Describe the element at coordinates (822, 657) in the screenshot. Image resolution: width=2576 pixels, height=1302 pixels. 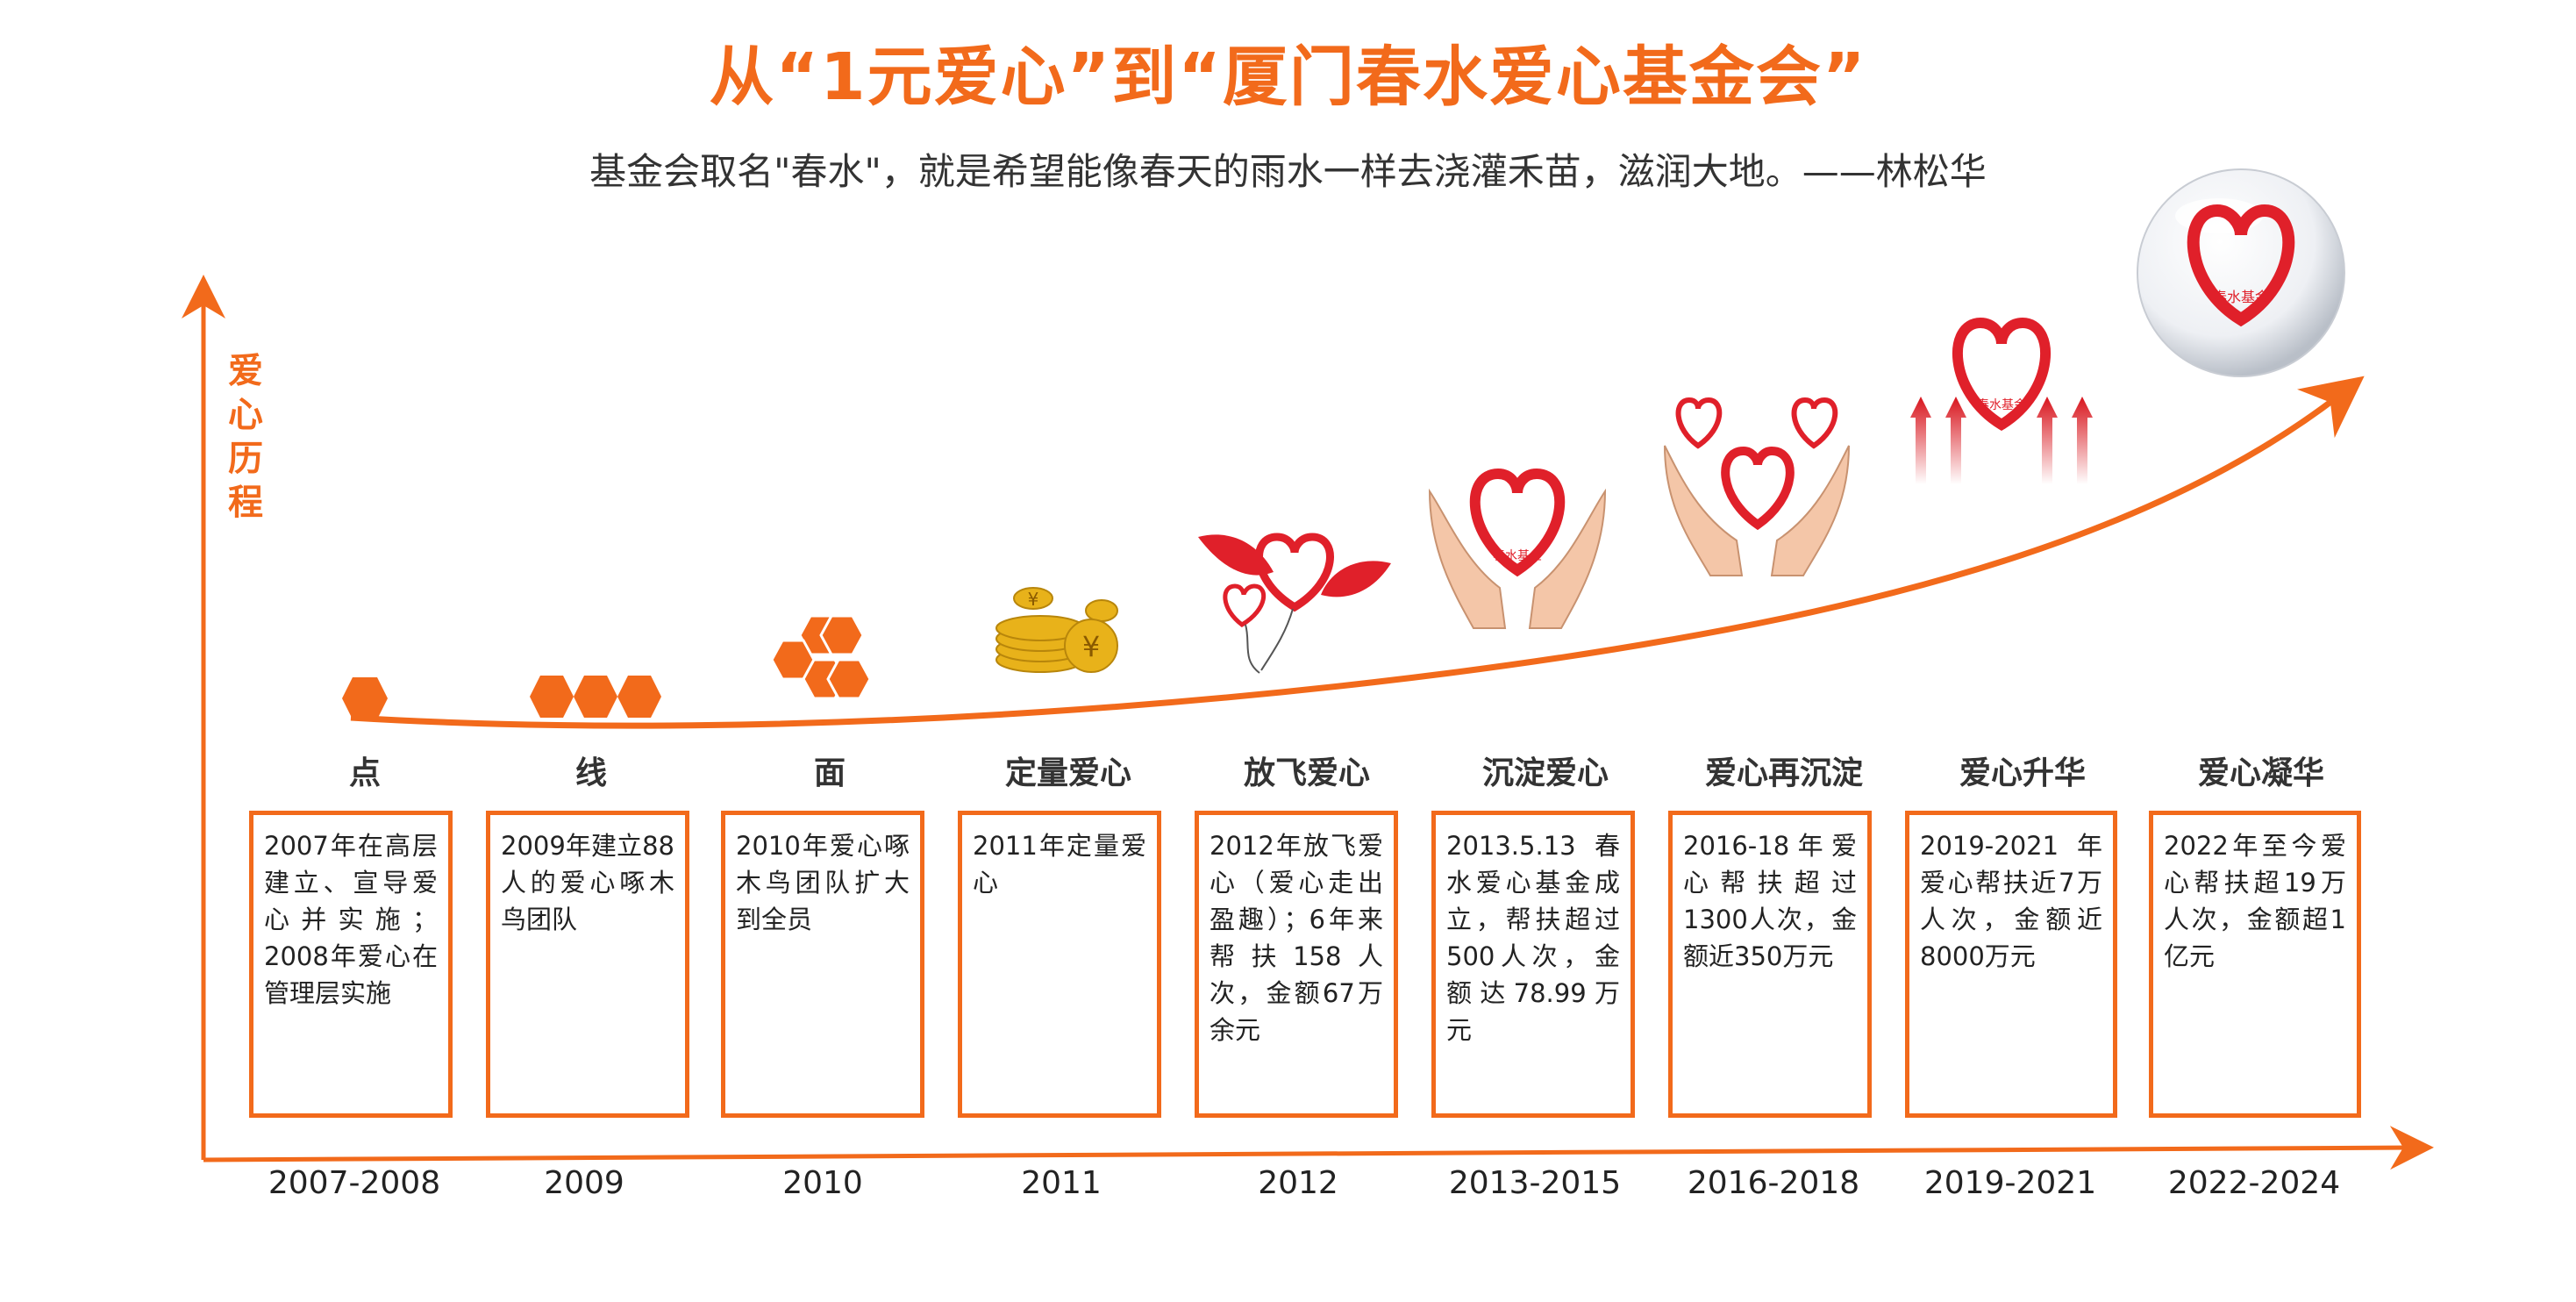
I see `honeycomb-icon` at that location.